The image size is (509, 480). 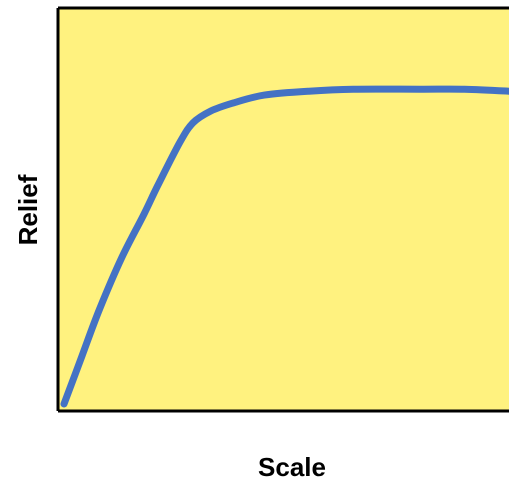 I want to click on y-axis-label: Relief, so click(x=28, y=209).